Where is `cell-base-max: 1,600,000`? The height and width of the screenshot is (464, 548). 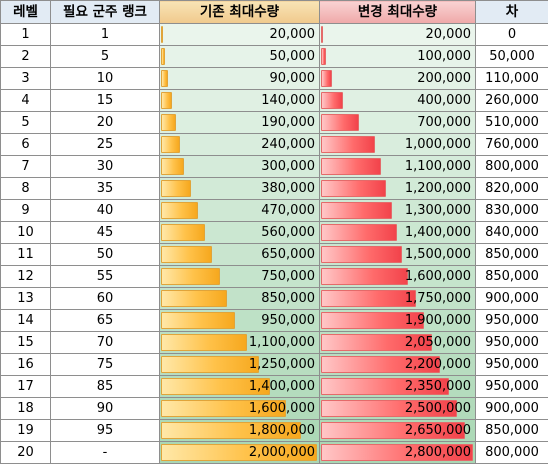
cell-base-max: 1,600,000 is located at coordinates (240, 409).